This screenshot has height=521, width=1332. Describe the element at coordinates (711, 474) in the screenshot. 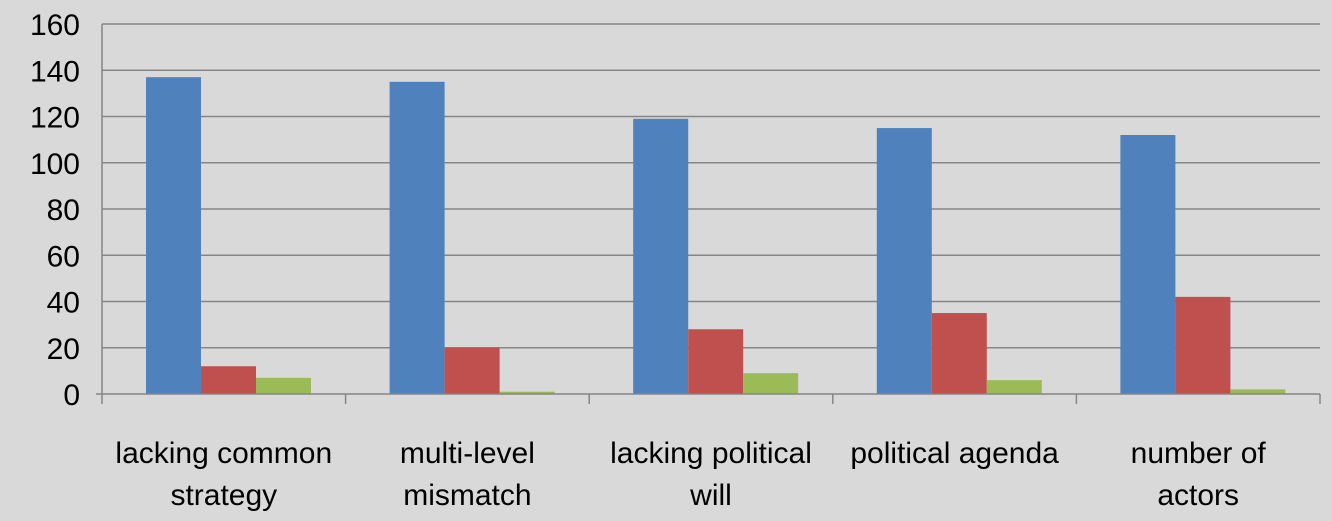

I see `x-tick-label: lacking political will` at that location.